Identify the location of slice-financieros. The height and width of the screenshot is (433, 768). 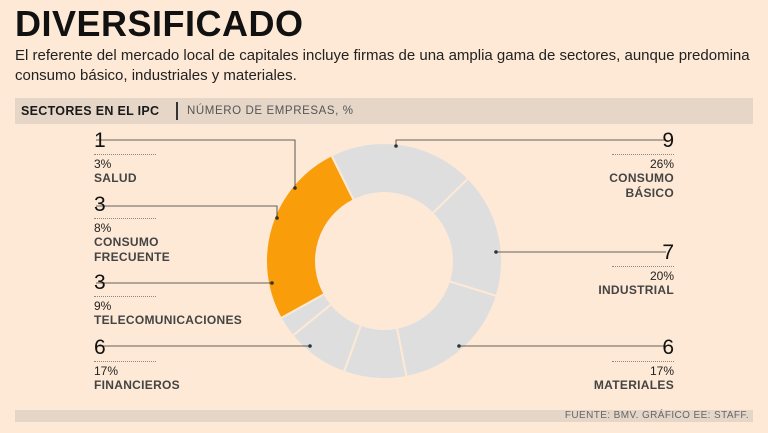
(446, 329).